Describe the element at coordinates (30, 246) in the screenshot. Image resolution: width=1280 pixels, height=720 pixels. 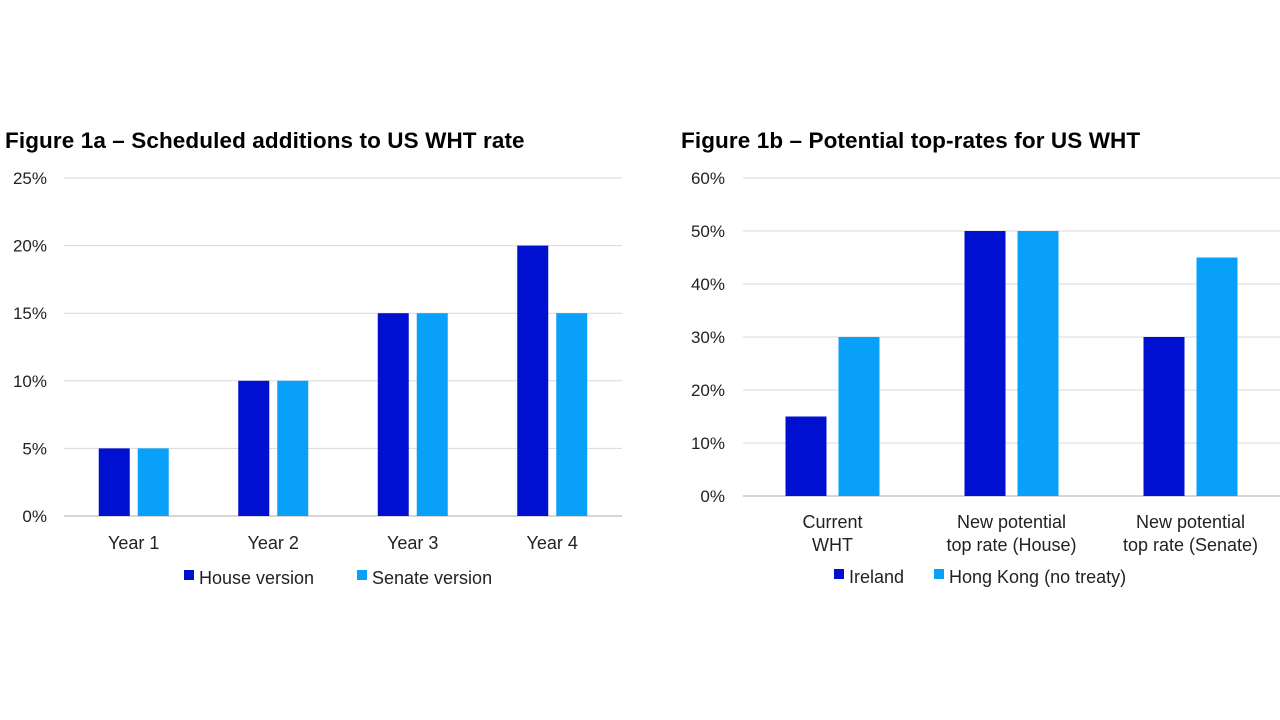
I see `chart-1a-y-tick-label: 20%` at that location.